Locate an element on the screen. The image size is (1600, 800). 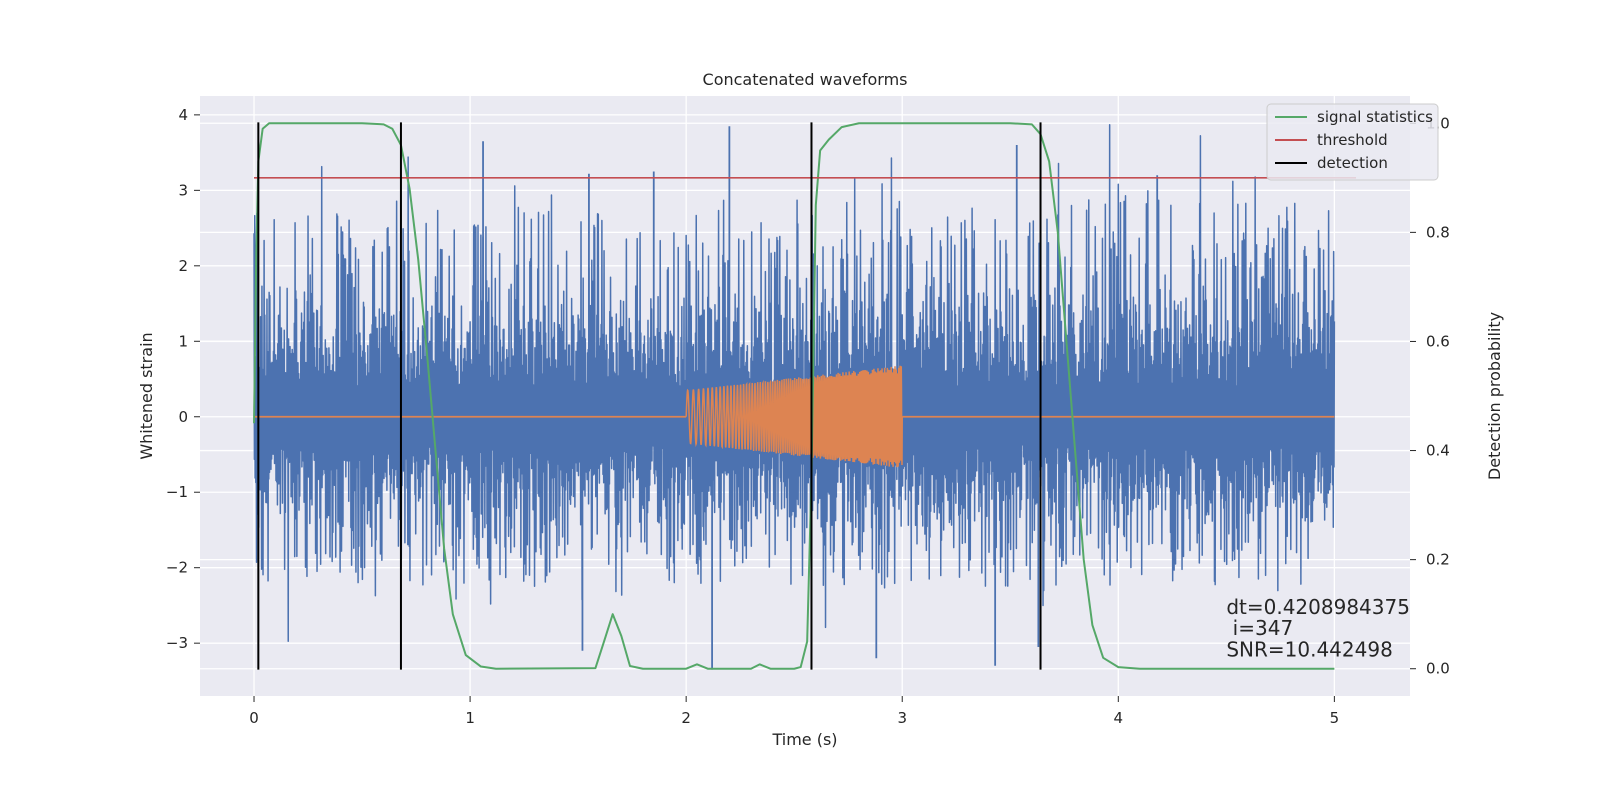
annotation-1: i=347 is located at coordinates (1259, 628).